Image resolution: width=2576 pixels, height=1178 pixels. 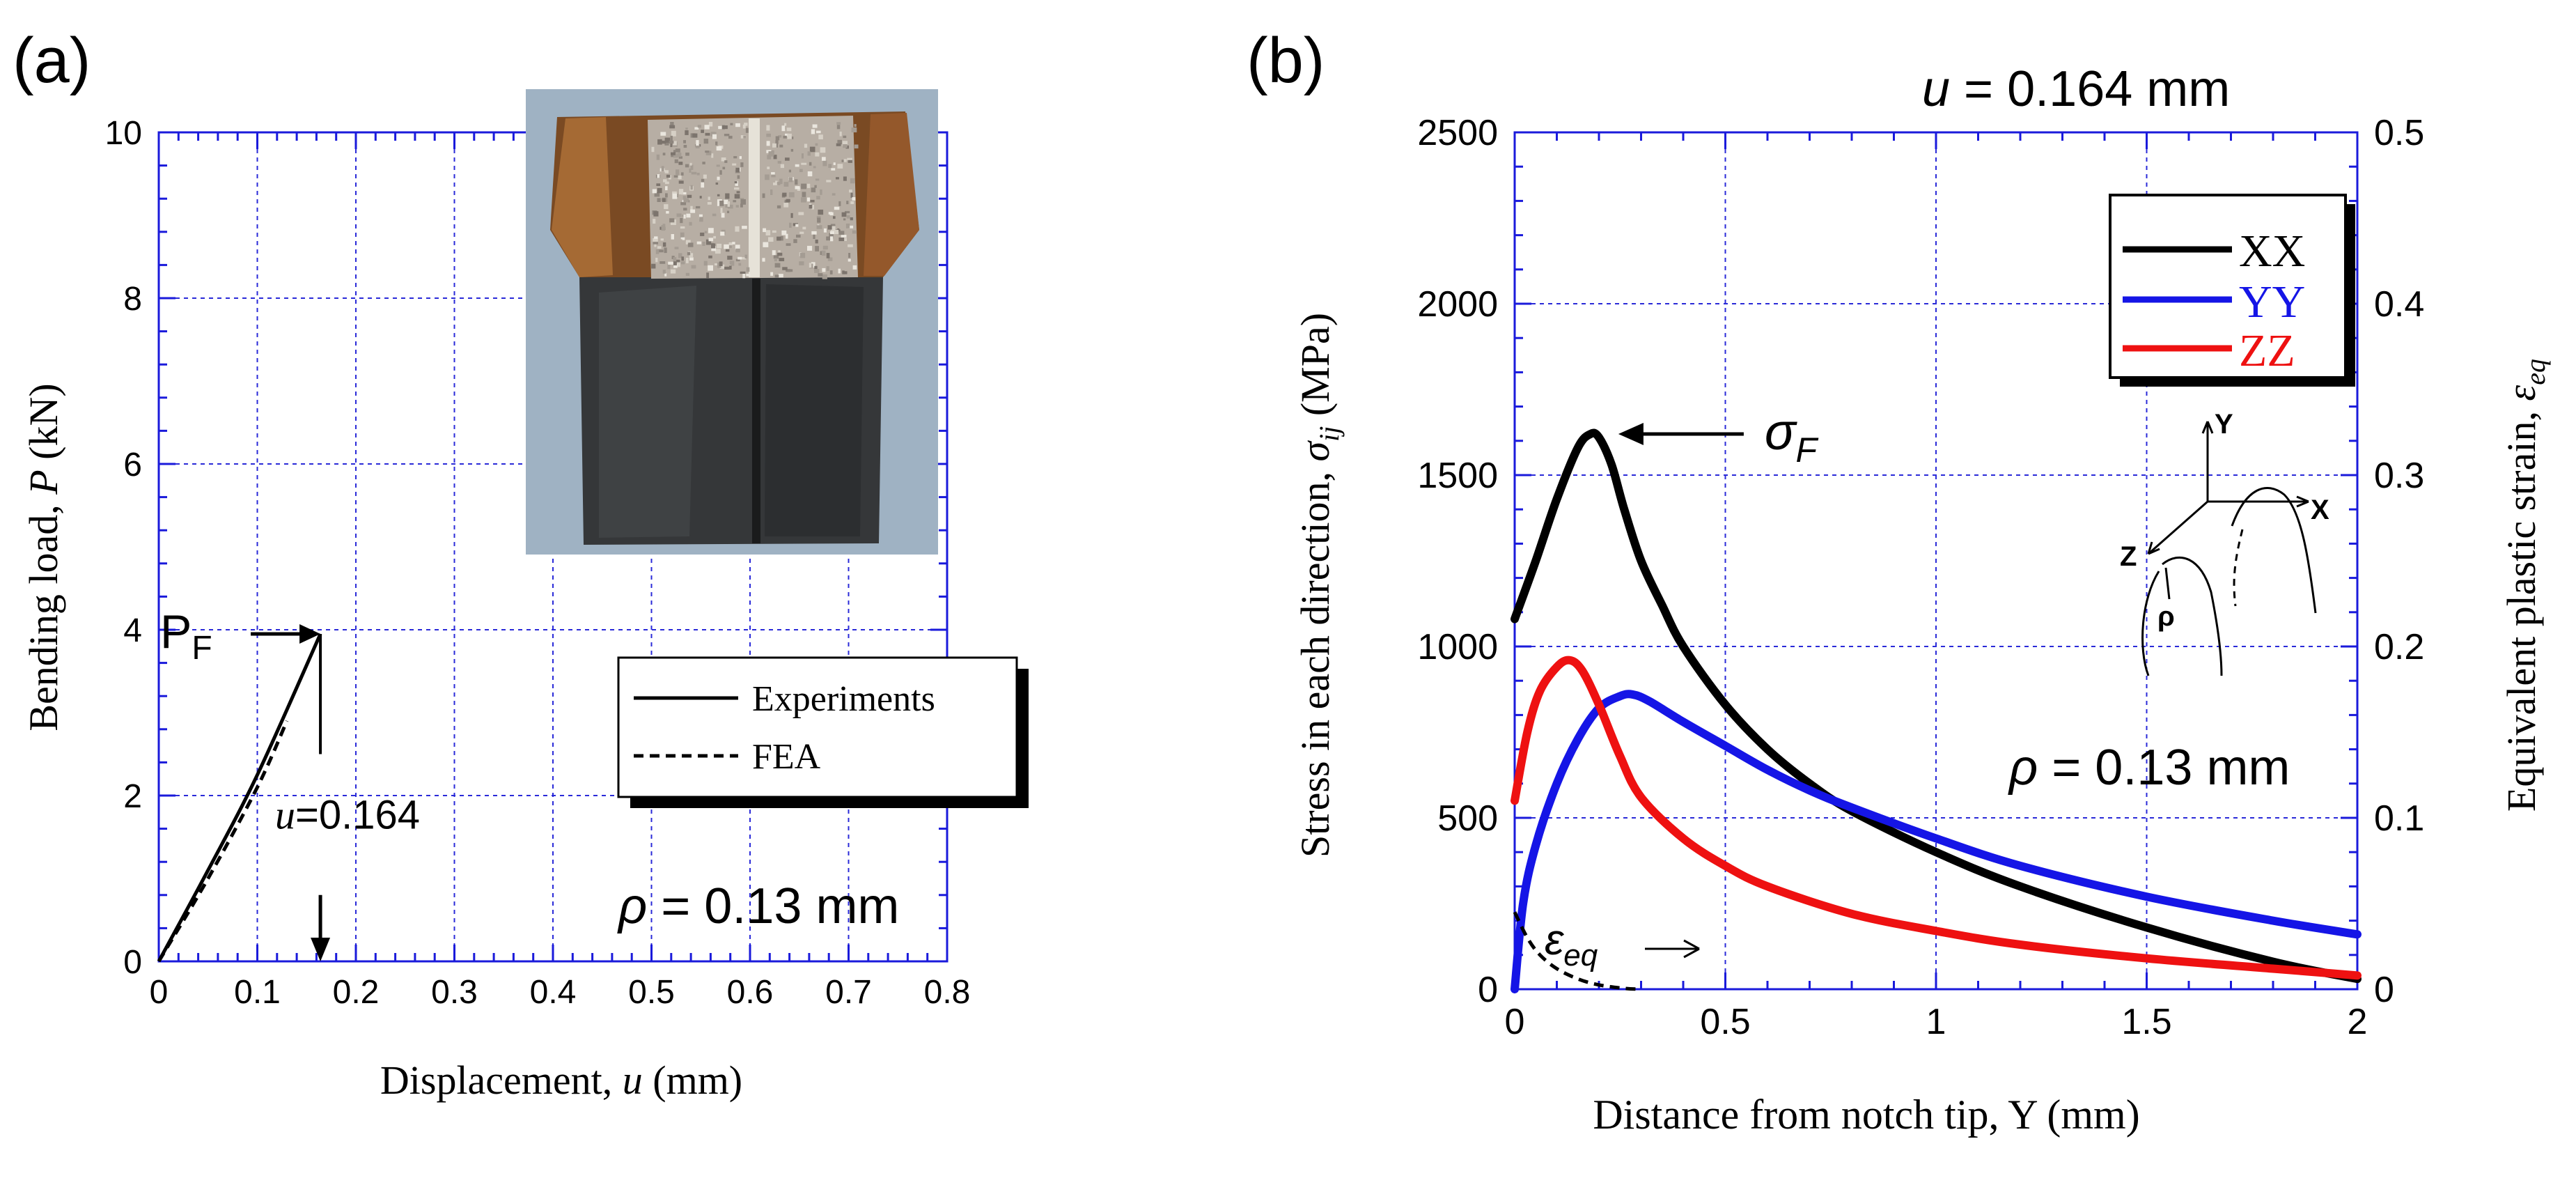 I want to click on panel-a-rho-label: ρ = 0.13 mm, so click(x=758, y=906).